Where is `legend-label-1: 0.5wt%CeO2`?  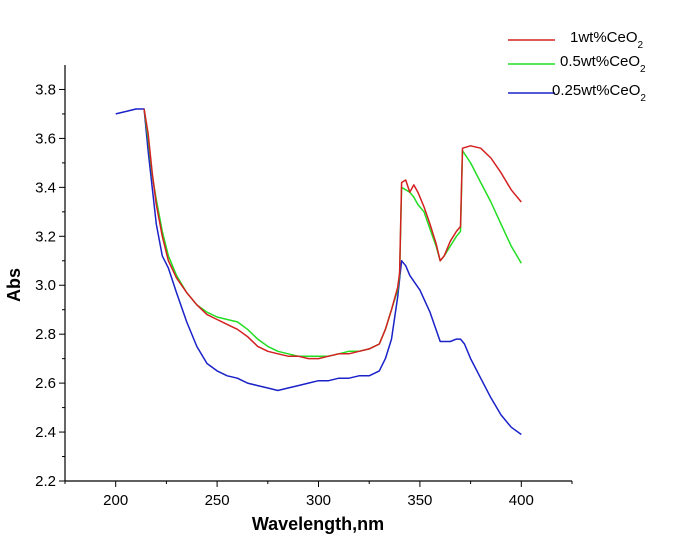 legend-label-1: 0.5wt%CeO2 is located at coordinates (603, 64).